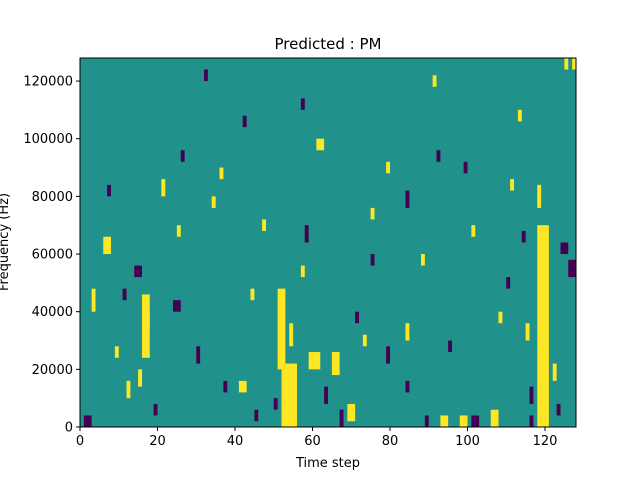 The width and height of the screenshot is (640, 480). I want to click on x-tick-label-3: 60, so click(312, 441).